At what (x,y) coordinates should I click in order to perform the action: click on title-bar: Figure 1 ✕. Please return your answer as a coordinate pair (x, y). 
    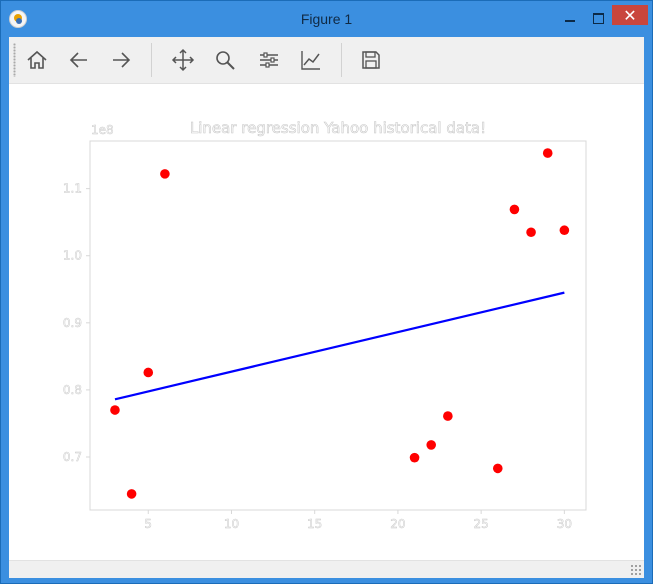
    Looking at the image, I should click on (326, 19).